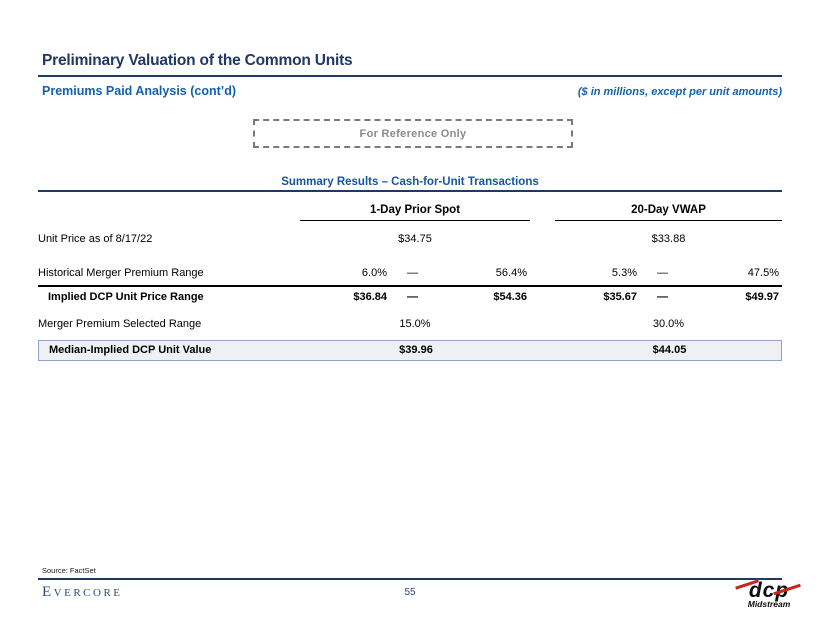 The width and height of the screenshot is (820, 634). I want to click on dcp-midstream-logo: dcp Midstream, so click(769, 594).